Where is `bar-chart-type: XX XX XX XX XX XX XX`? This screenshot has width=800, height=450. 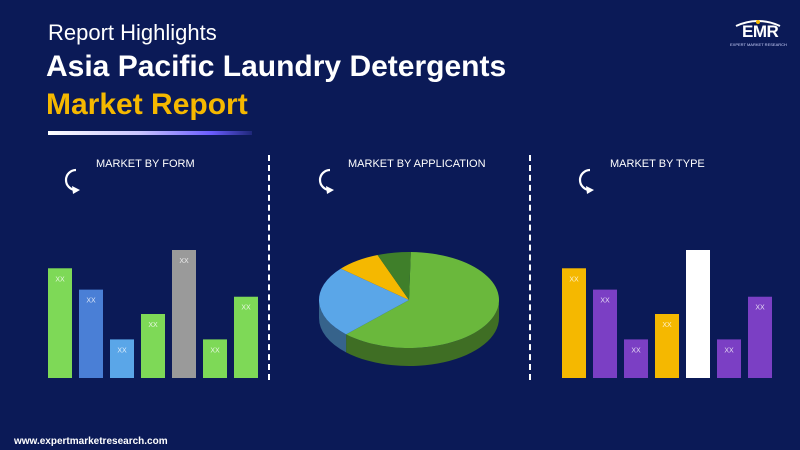
bar-chart-type: XX XX XX XX XX XX XX is located at coordinates (667, 314).